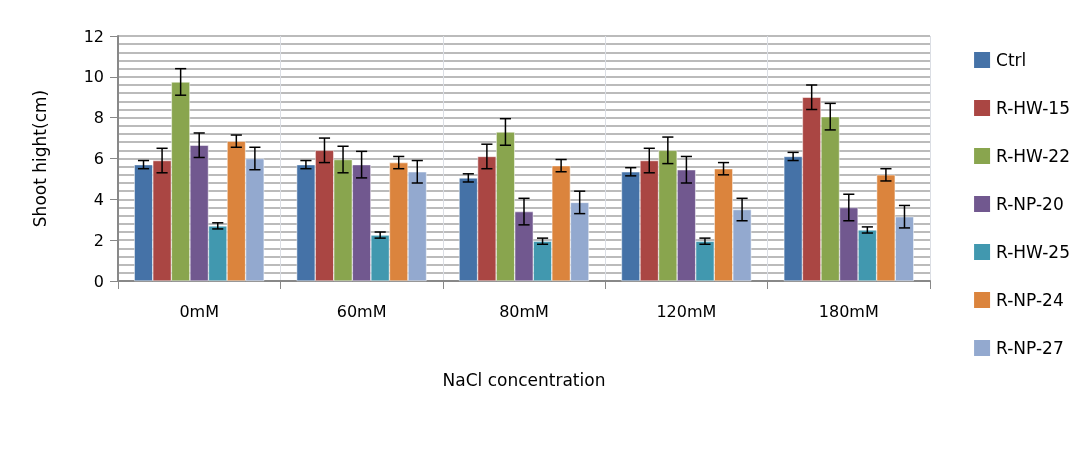 The image size is (1085, 450). Describe the element at coordinates (98, 281) in the screenshot. I see `y-tick-label: 0` at that location.